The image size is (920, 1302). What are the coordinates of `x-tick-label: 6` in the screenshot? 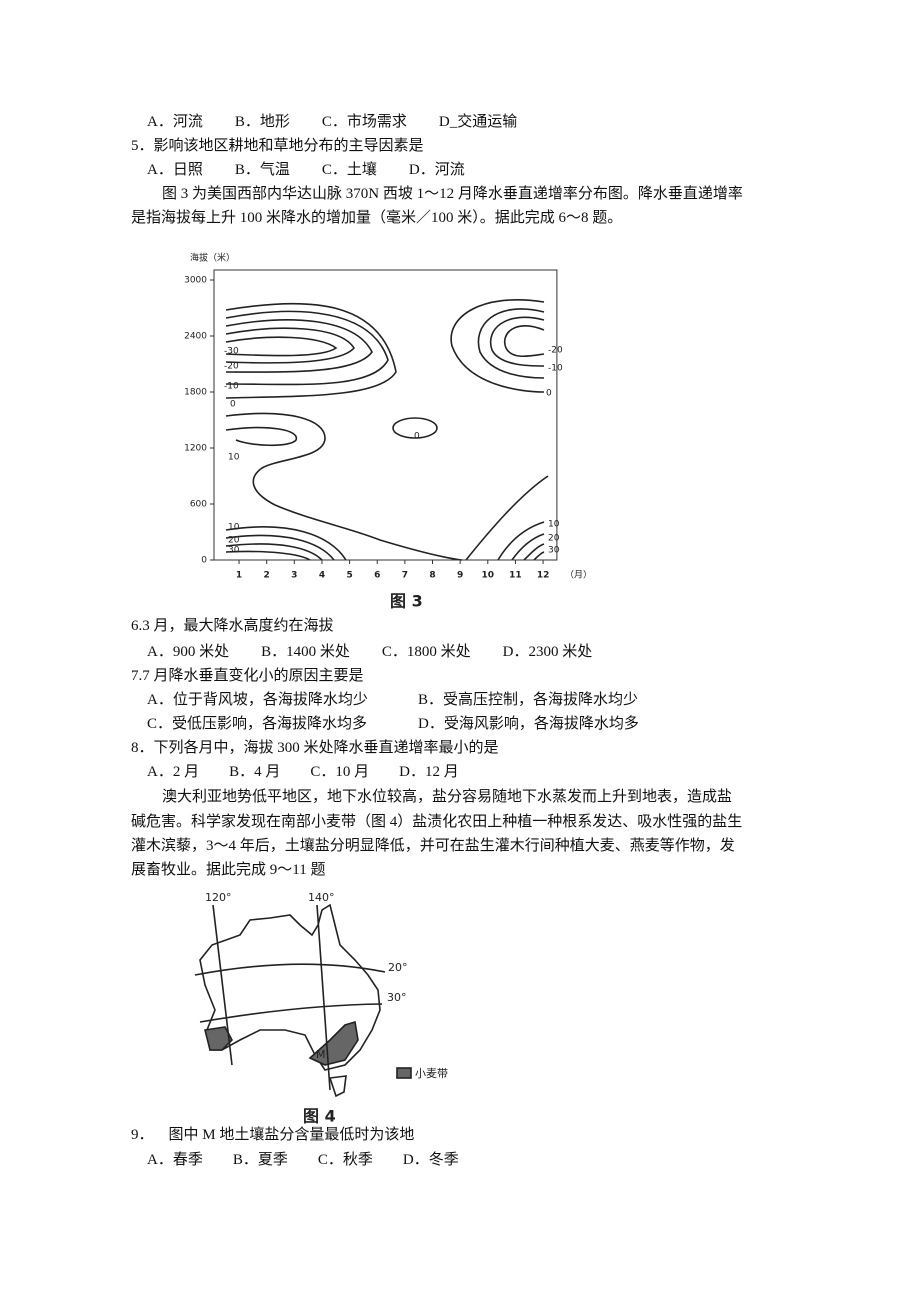 It's located at (377, 576).